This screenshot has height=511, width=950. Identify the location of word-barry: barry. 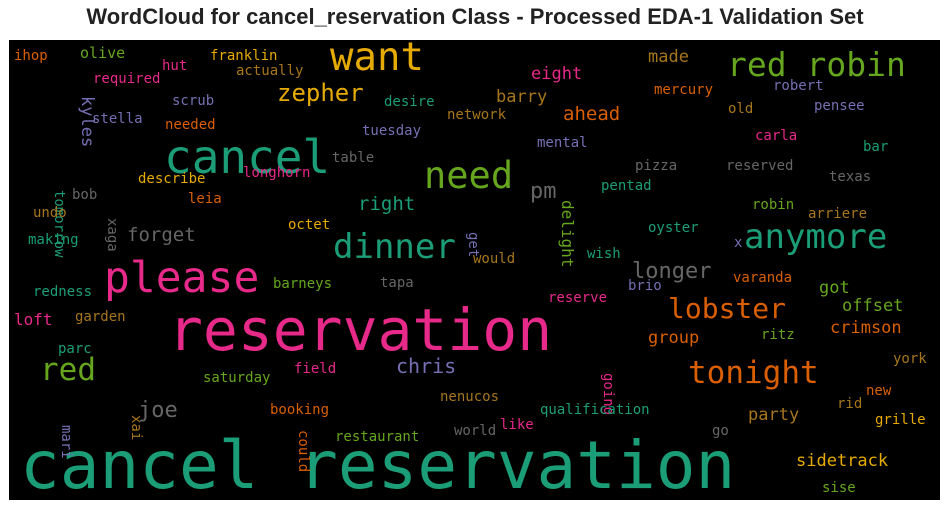
(521, 97).